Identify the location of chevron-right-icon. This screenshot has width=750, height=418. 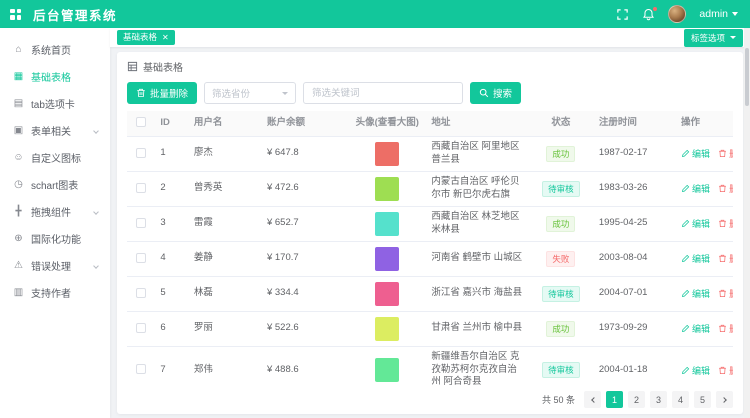
(723, 399).